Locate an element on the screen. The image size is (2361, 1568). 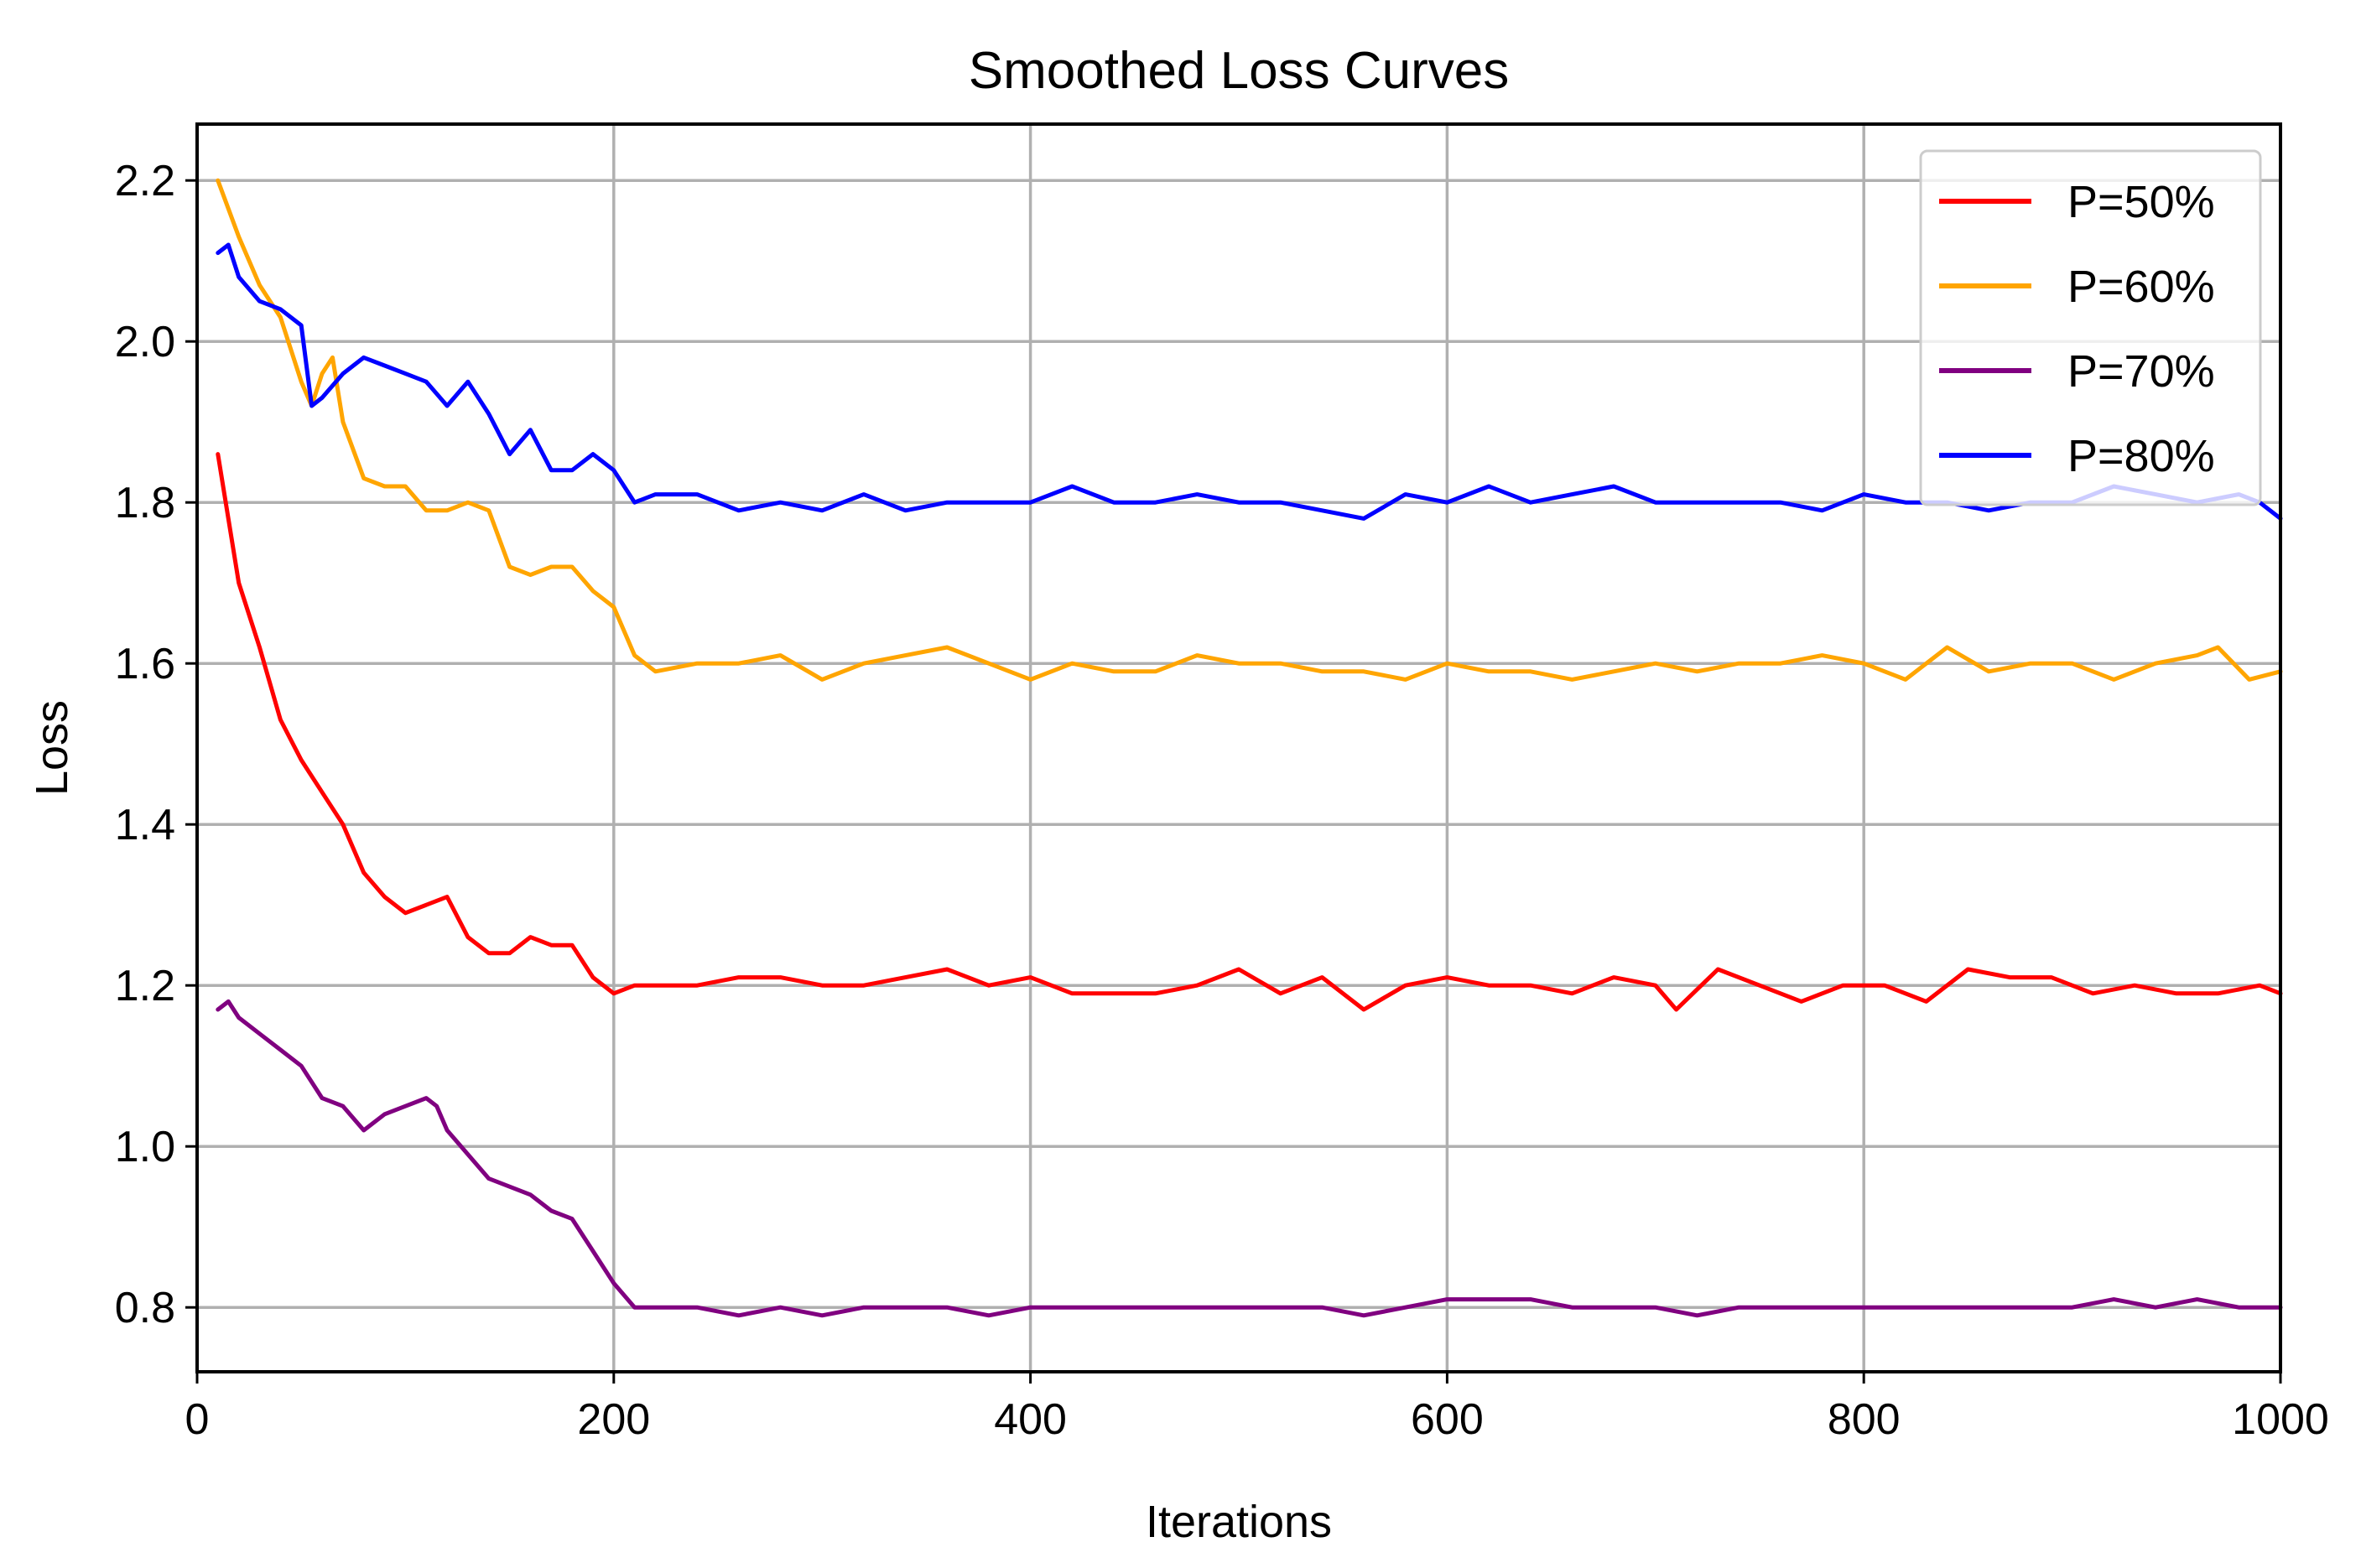
x-tick-label: 200 is located at coordinates (614, 1419).